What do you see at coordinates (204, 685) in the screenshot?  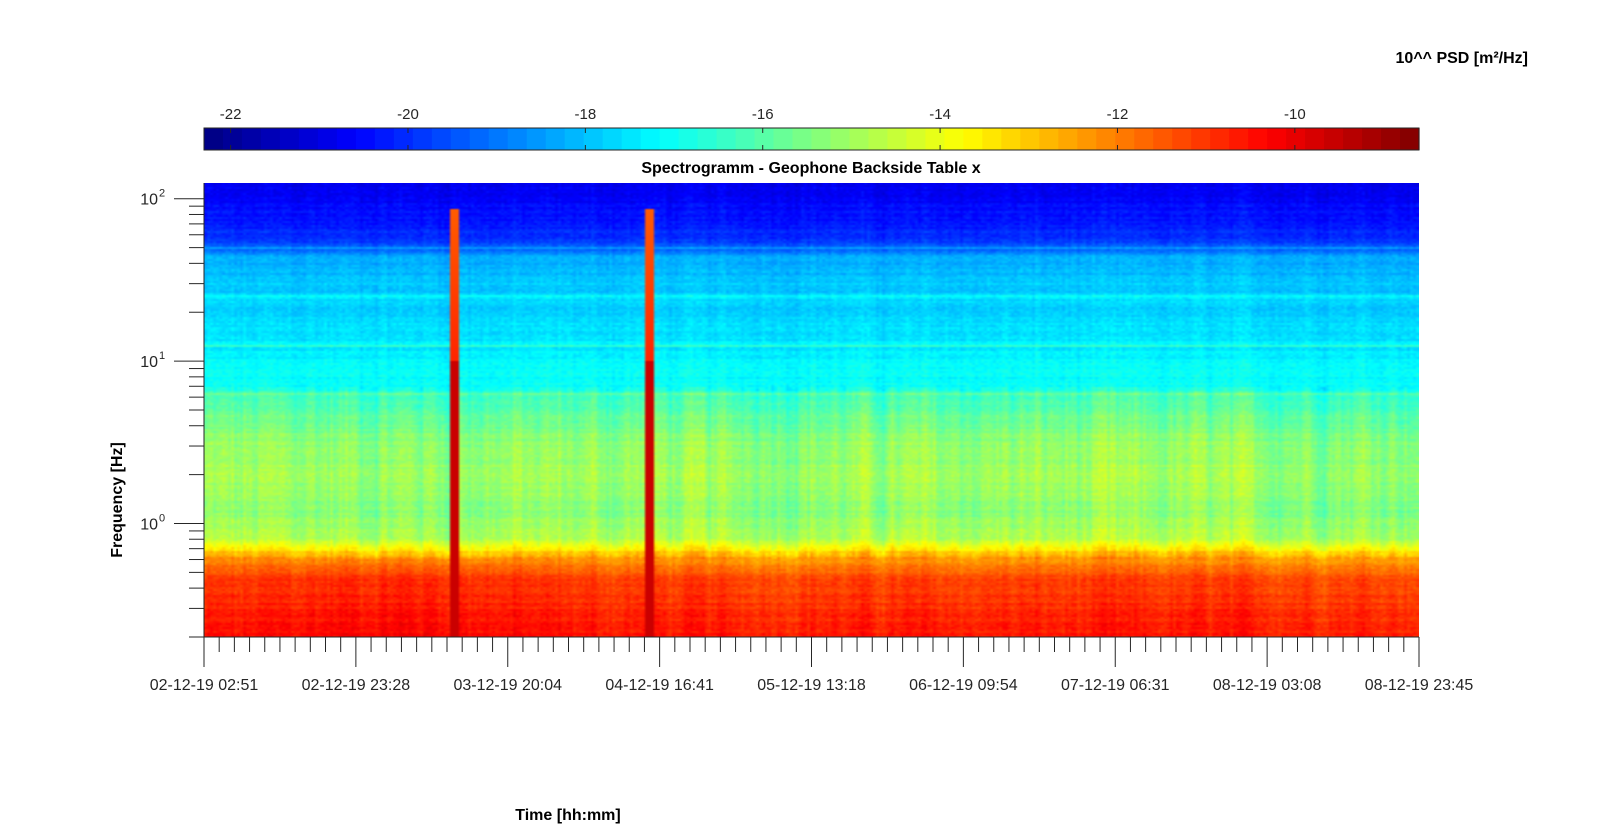 I see `x-tick-label: 02-12-19 02:51` at bounding box center [204, 685].